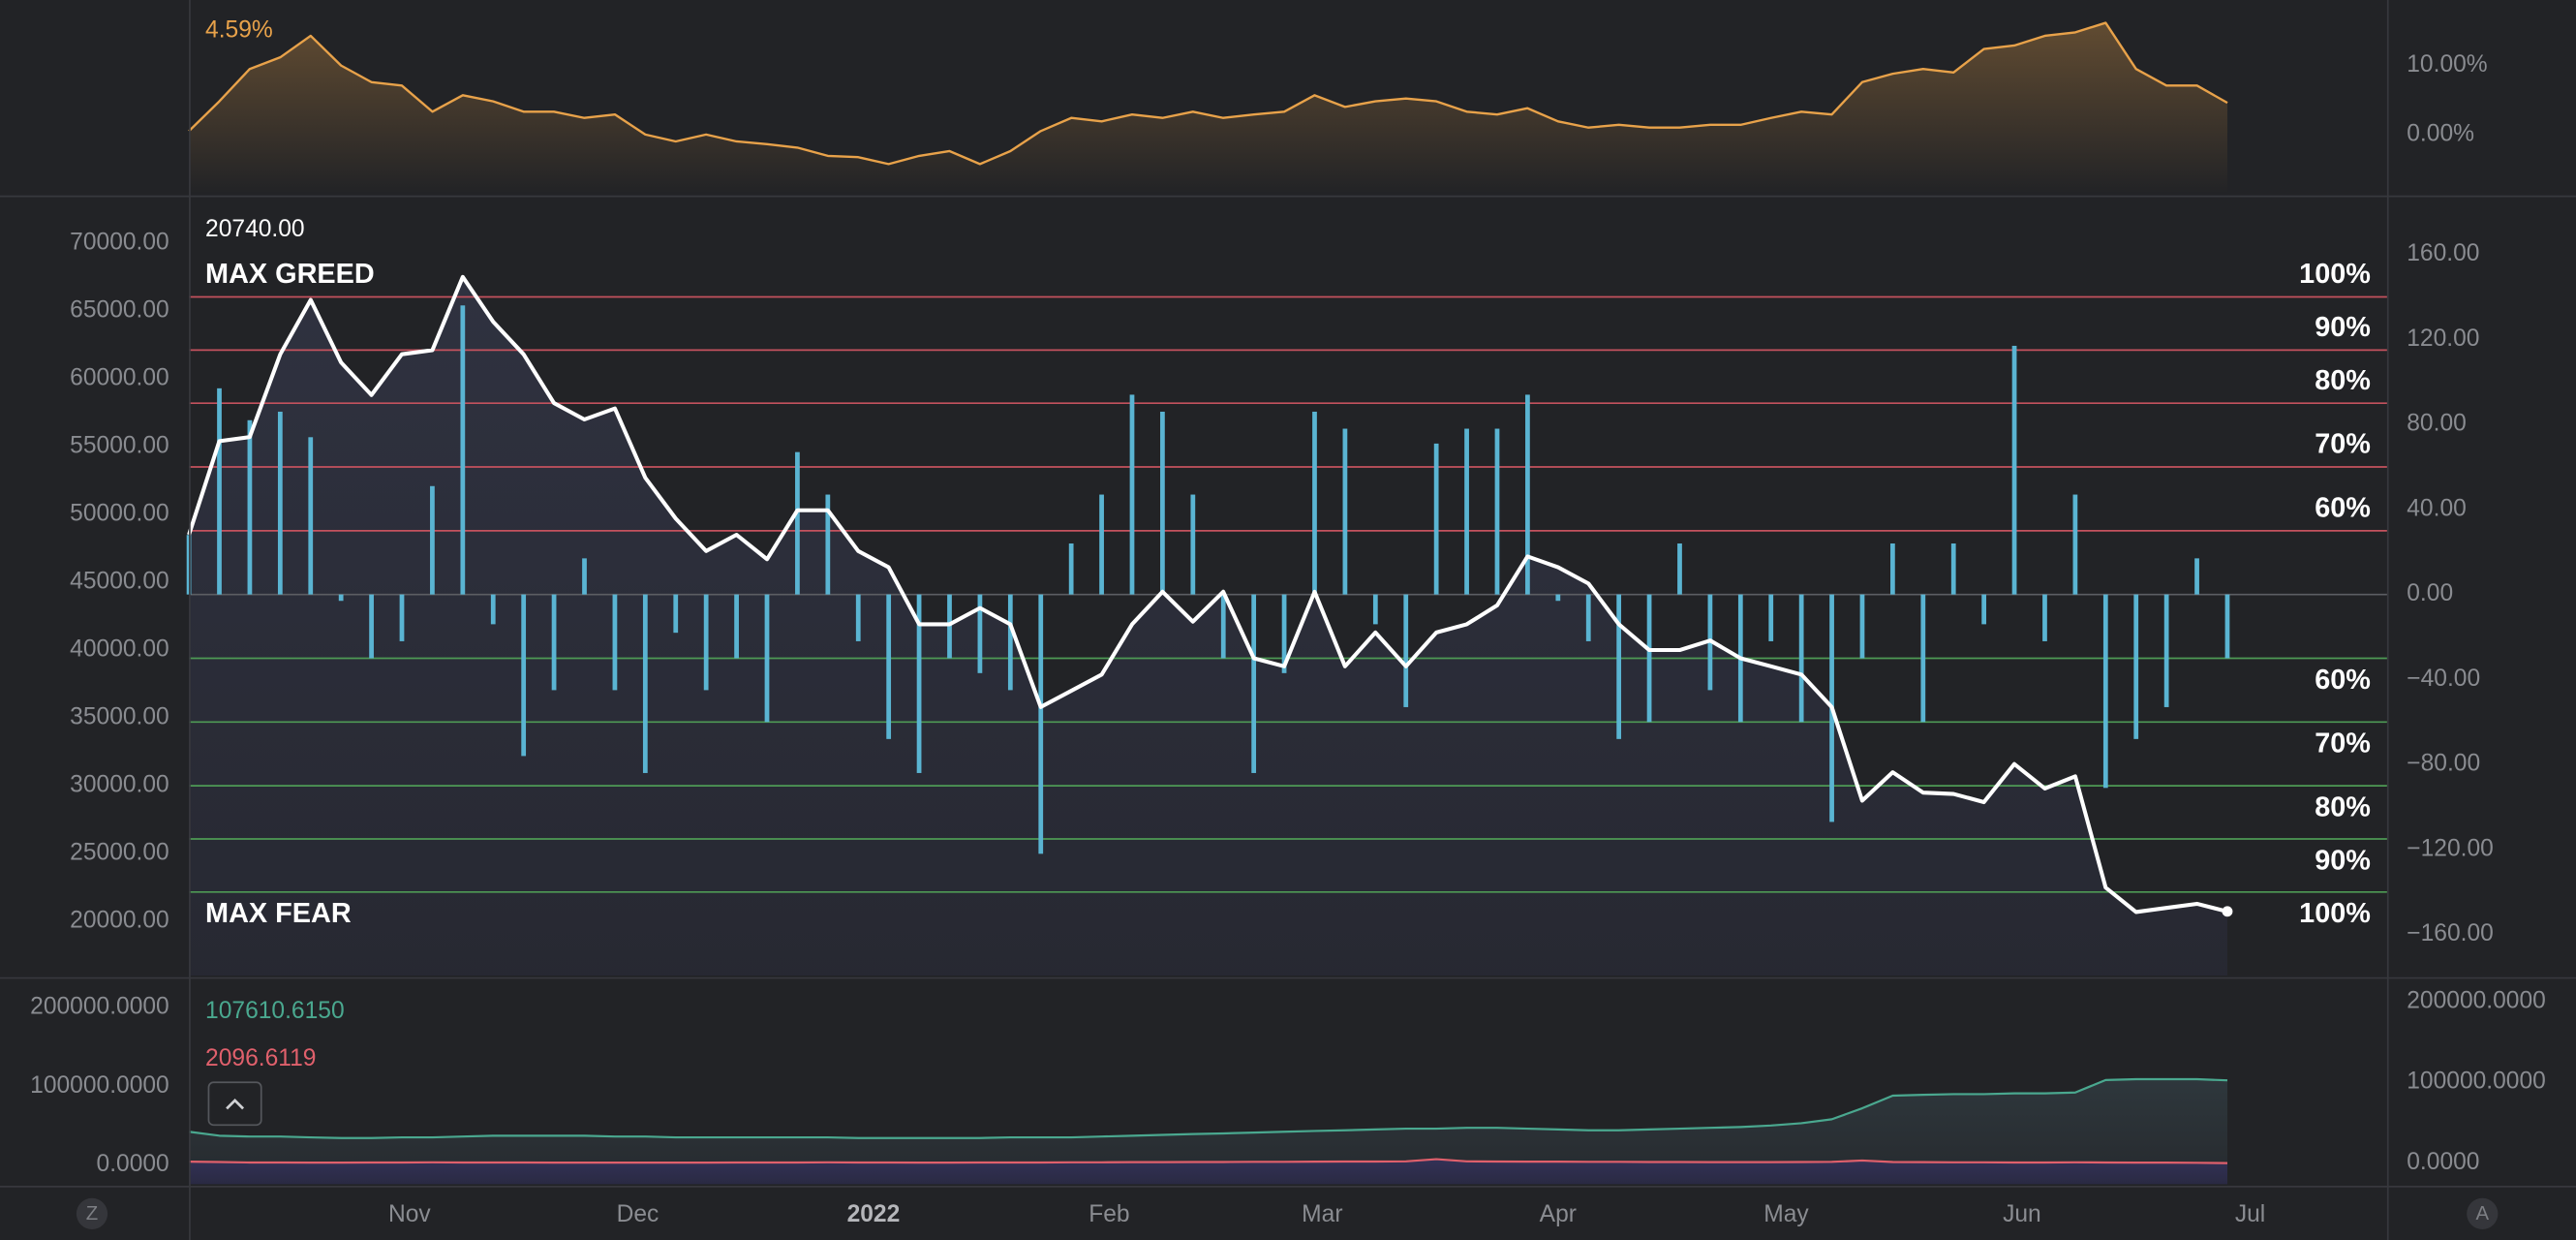 The width and height of the screenshot is (2576, 1240). I want to click on y-tick-label: 45000.00, so click(119, 582).